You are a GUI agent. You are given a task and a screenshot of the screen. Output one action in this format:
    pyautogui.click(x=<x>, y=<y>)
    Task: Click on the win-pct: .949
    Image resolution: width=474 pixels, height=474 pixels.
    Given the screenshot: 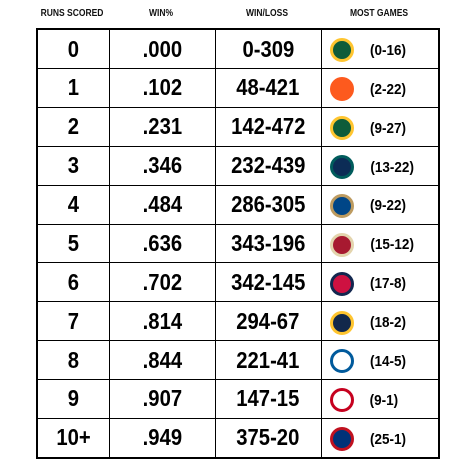 What is the action you would take?
    pyautogui.click(x=162, y=437)
    